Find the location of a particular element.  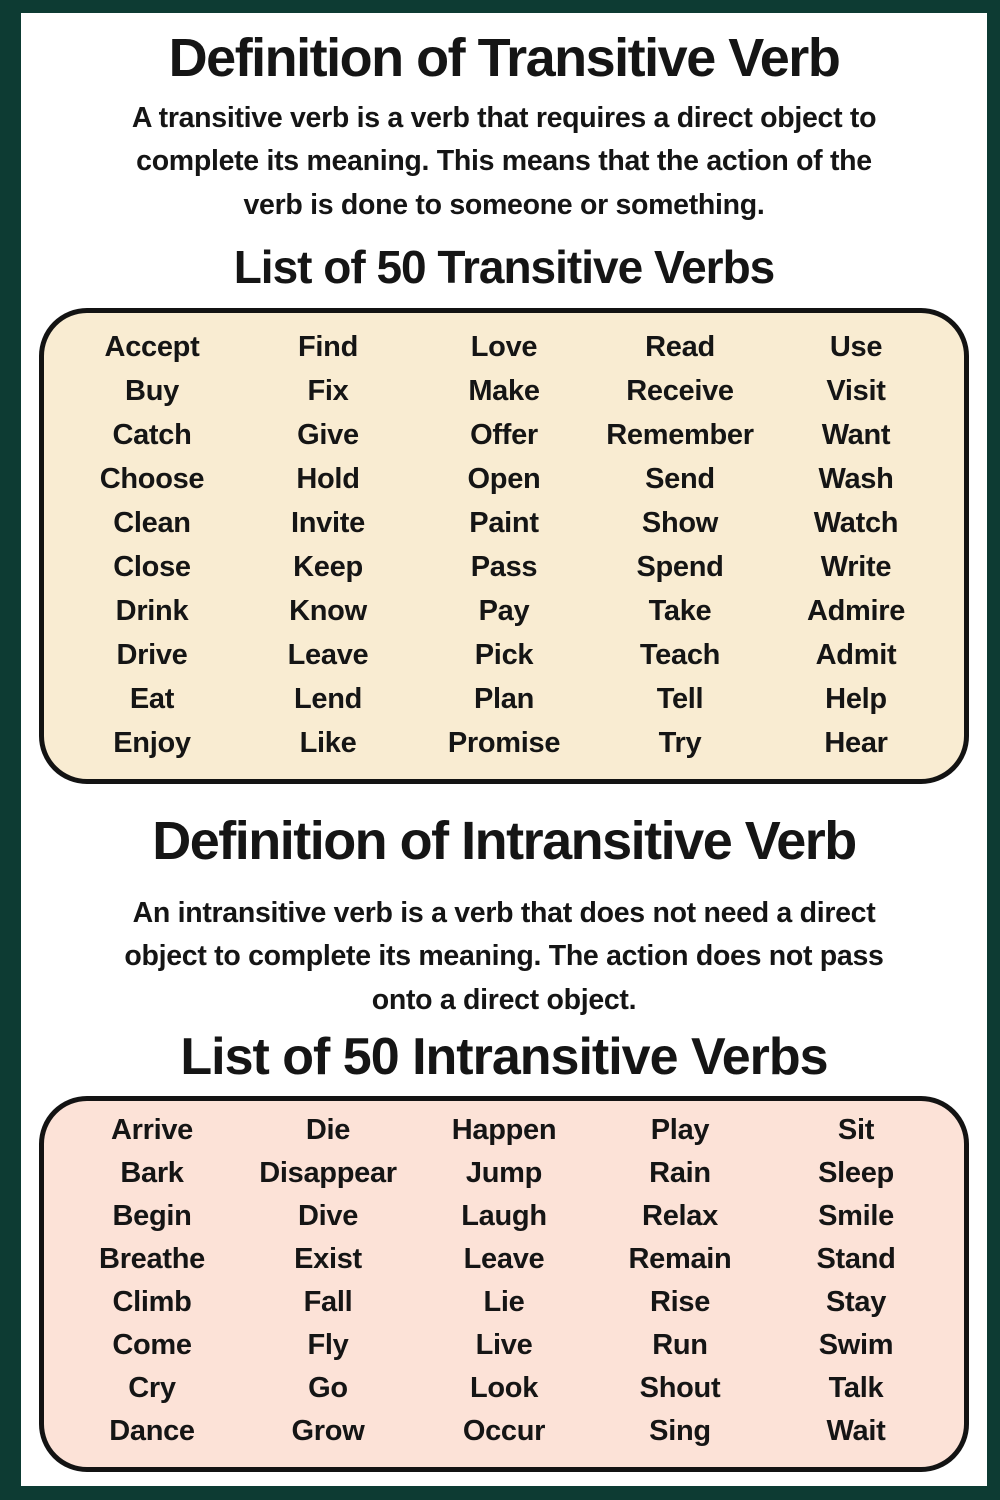

verb-item: Grow is located at coordinates (328, 1430).